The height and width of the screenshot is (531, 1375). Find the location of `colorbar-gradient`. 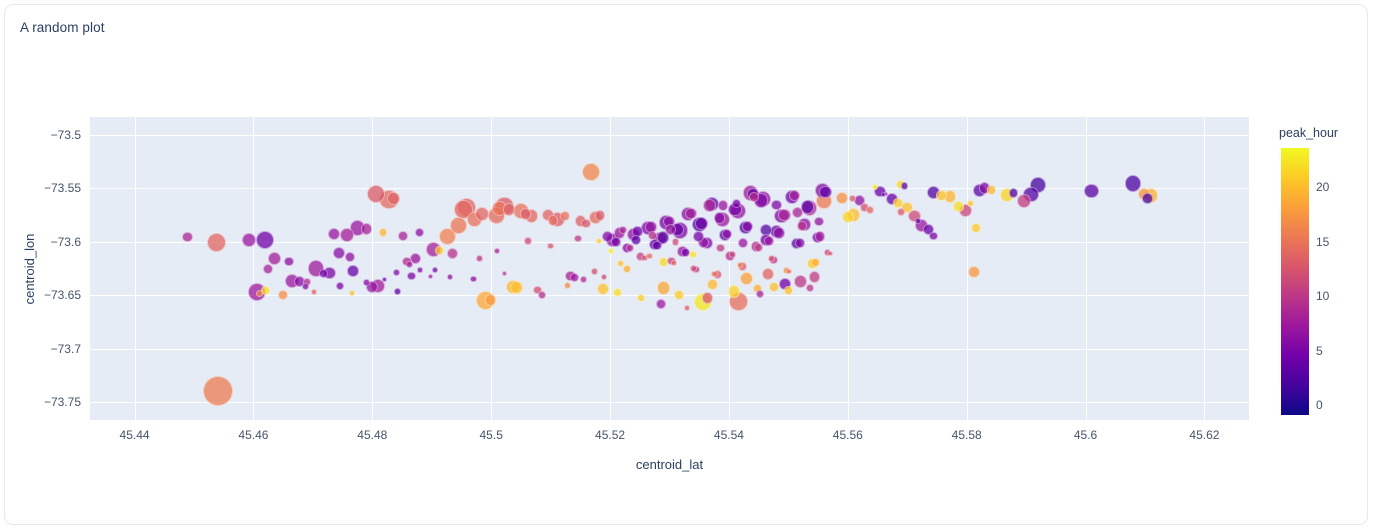

colorbar-gradient is located at coordinates (1295, 281).